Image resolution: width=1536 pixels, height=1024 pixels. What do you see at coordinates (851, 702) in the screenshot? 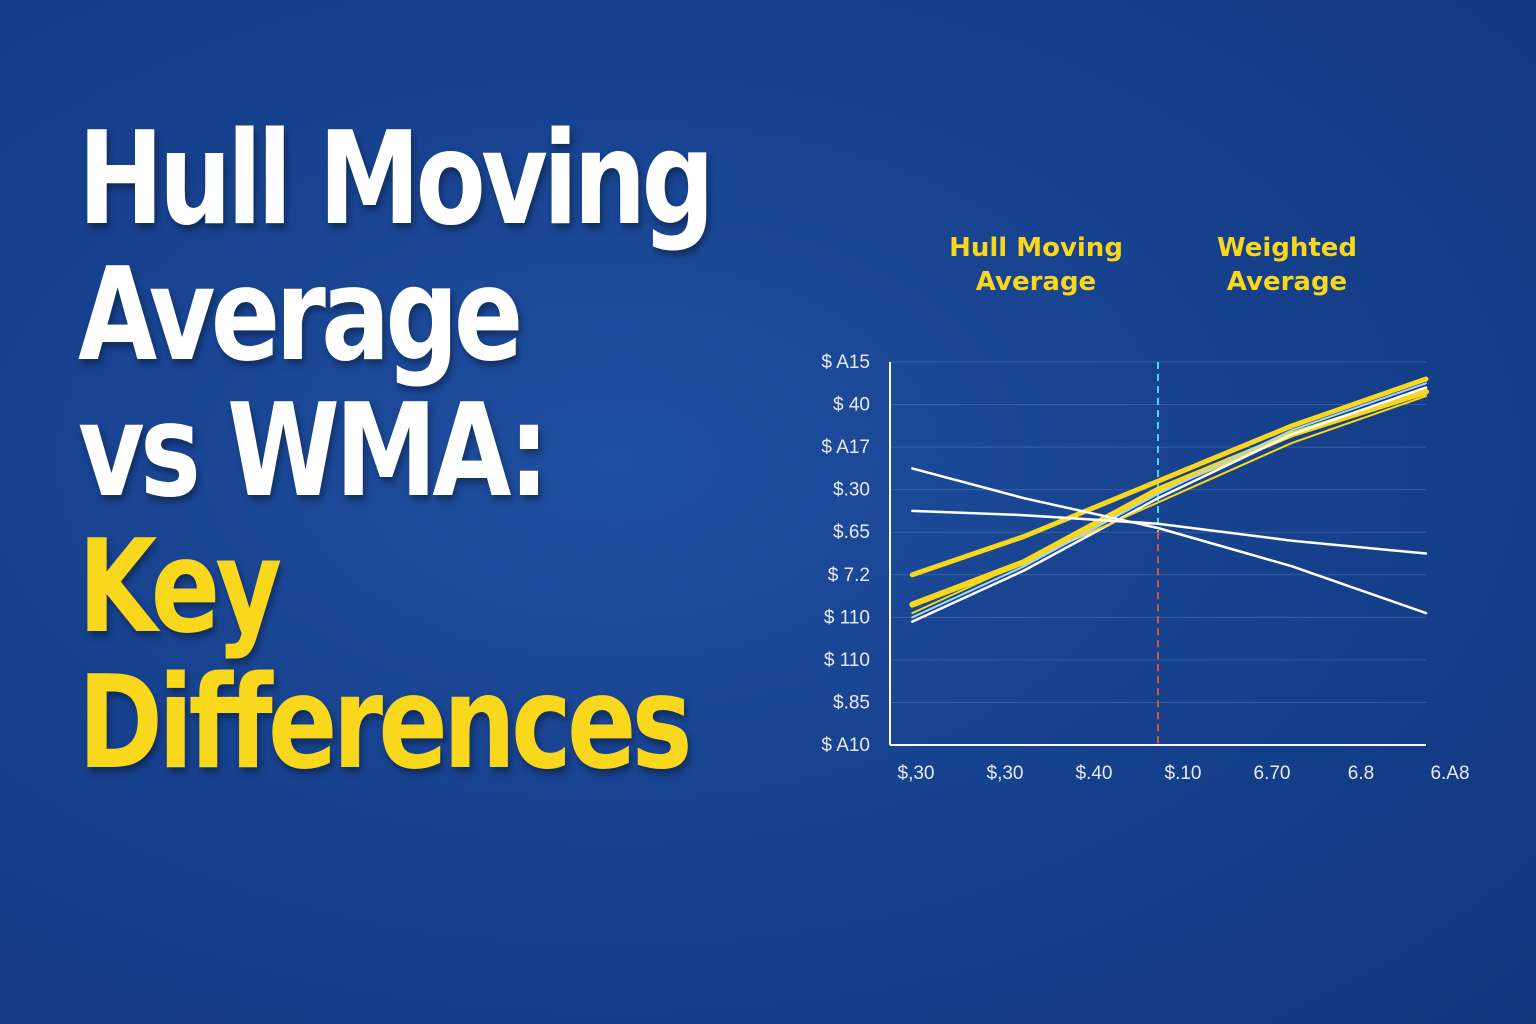
I see `y-tick-label: $.85` at bounding box center [851, 702].